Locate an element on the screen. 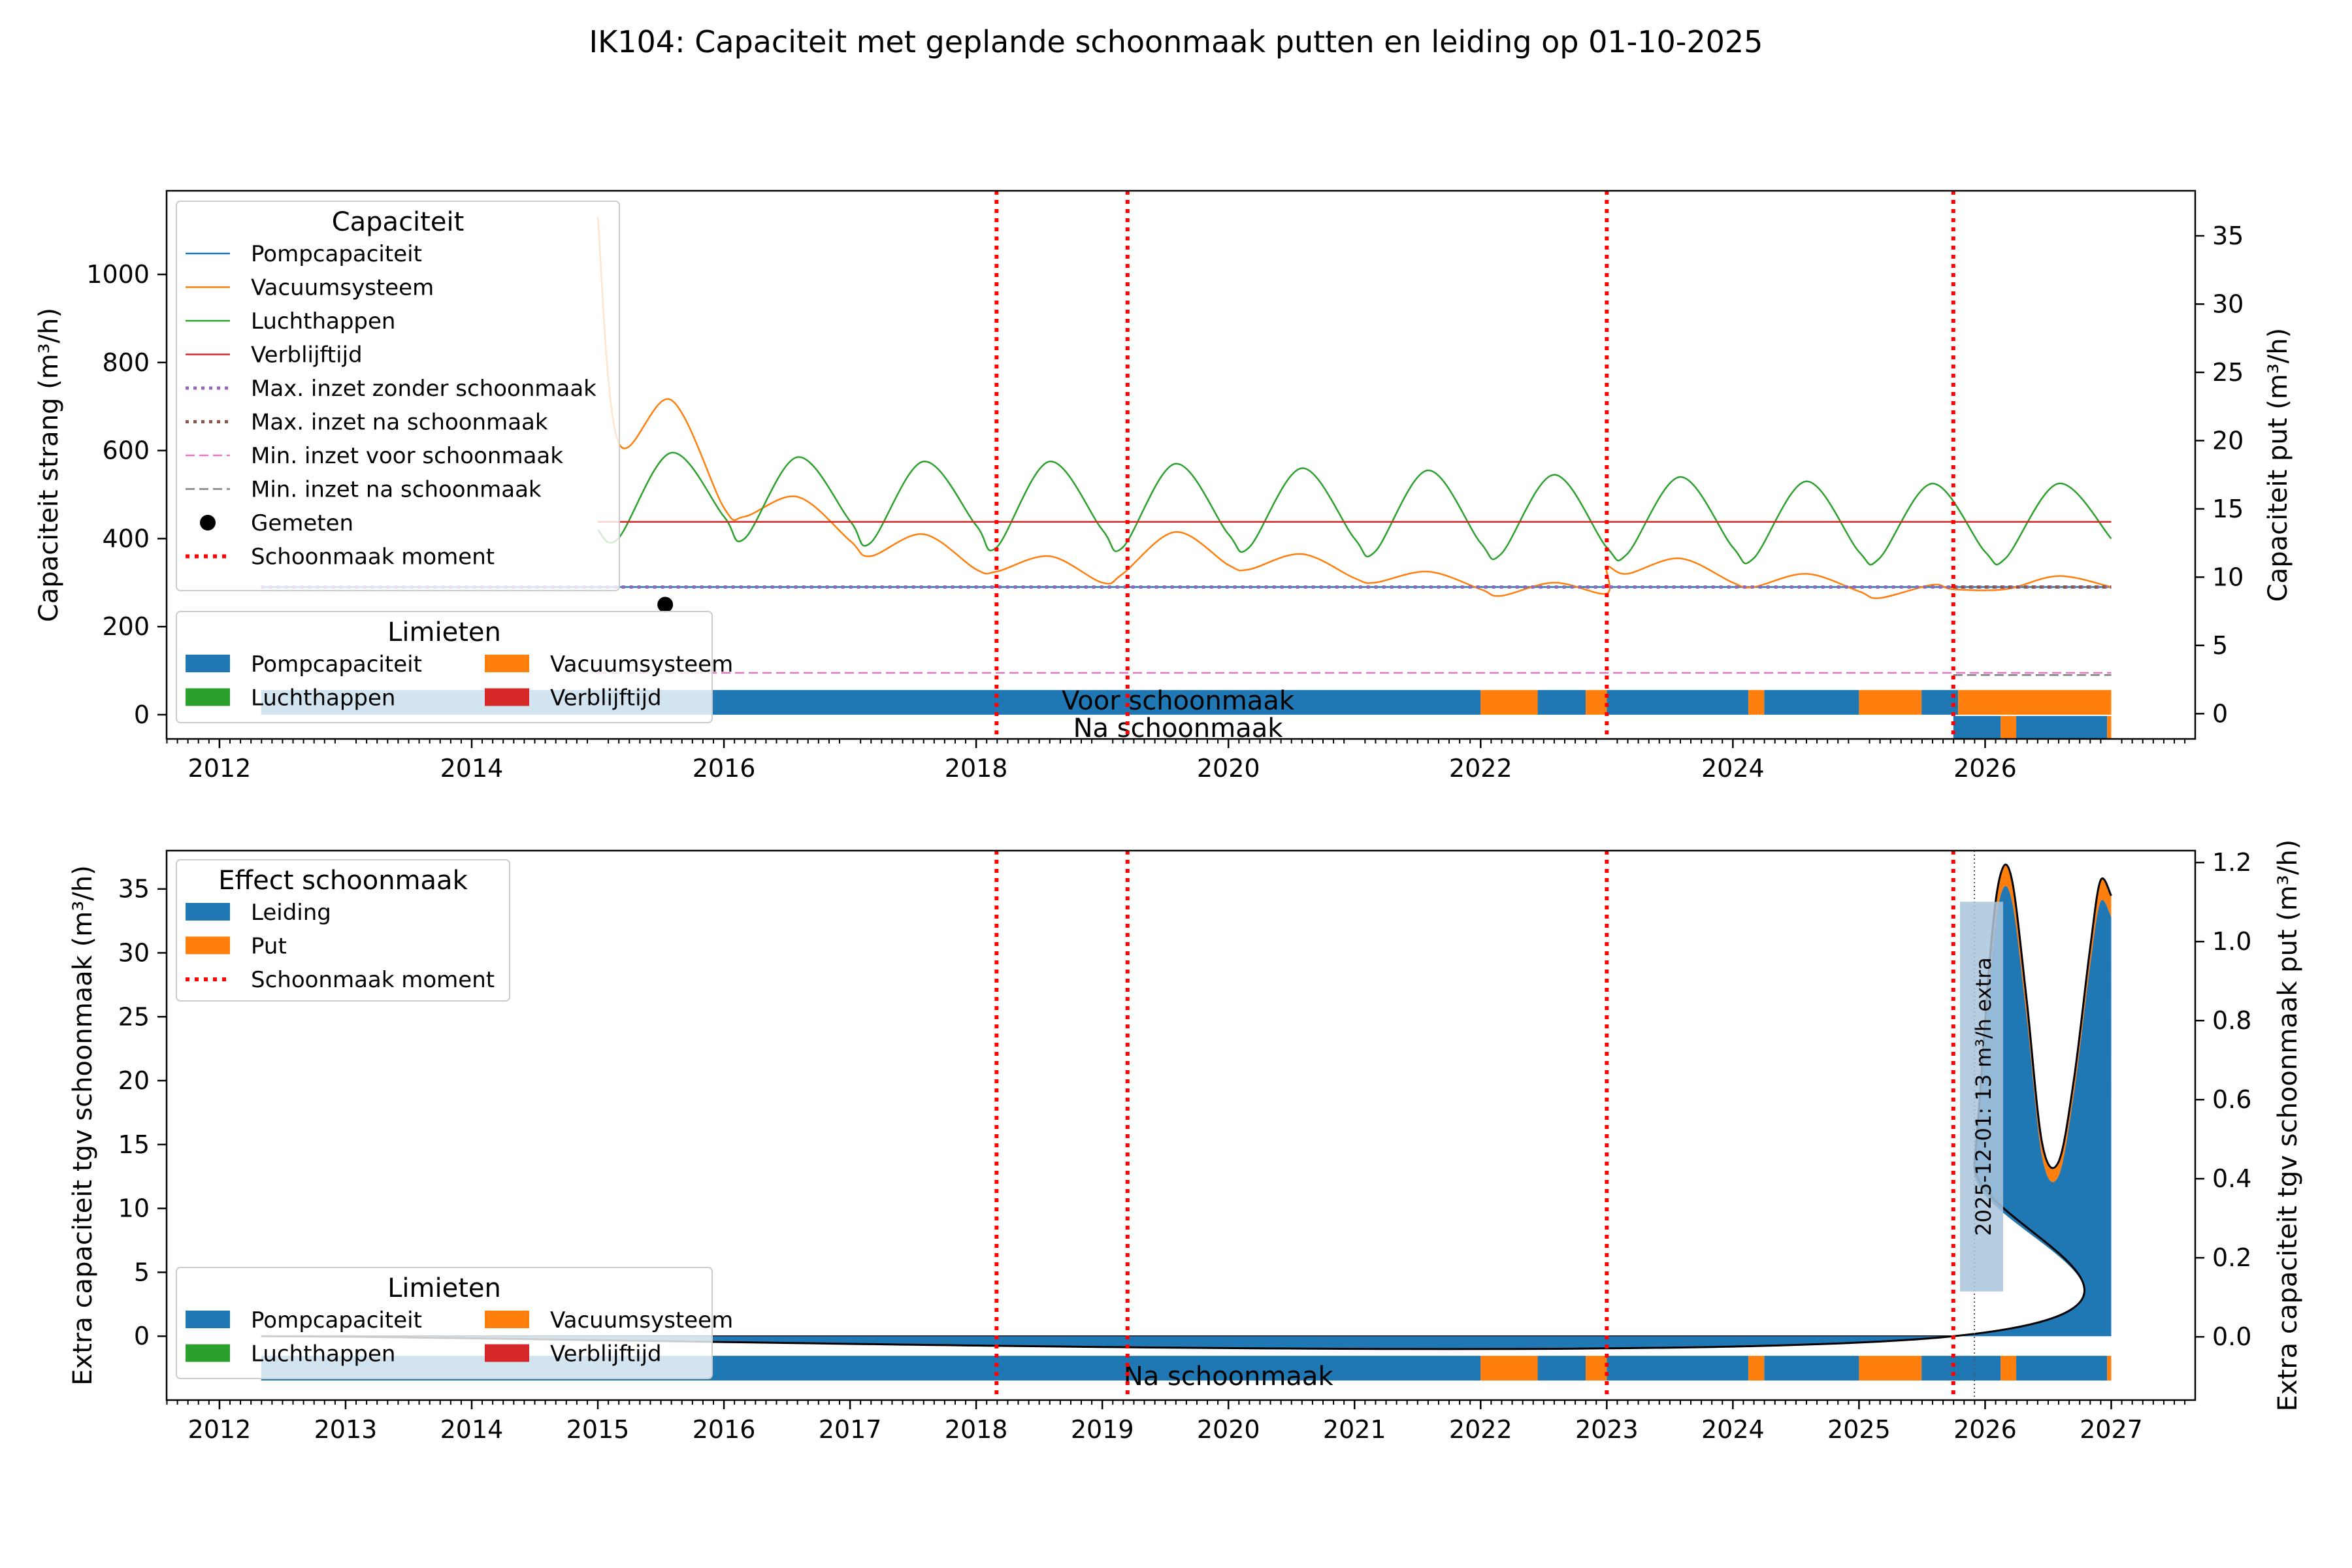  bottom-y-tick-label: 20 is located at coordinates (134, 1080).